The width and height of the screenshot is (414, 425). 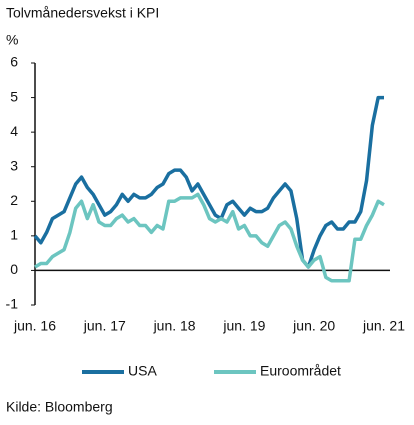 What do you see at coordinates (383, 326) in the screenshot?
I see `x-tick-label: jun. 21` at bounding box center [383, 326].